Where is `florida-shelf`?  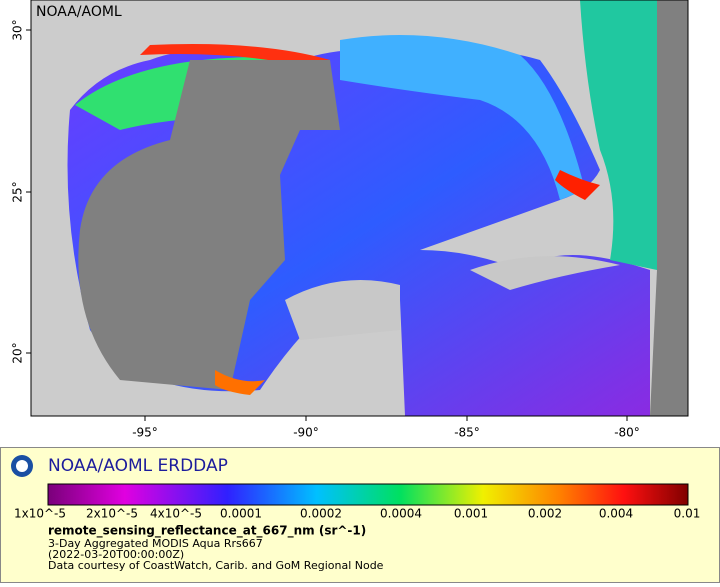
florida-shelf is located at coordinates (462, 117).